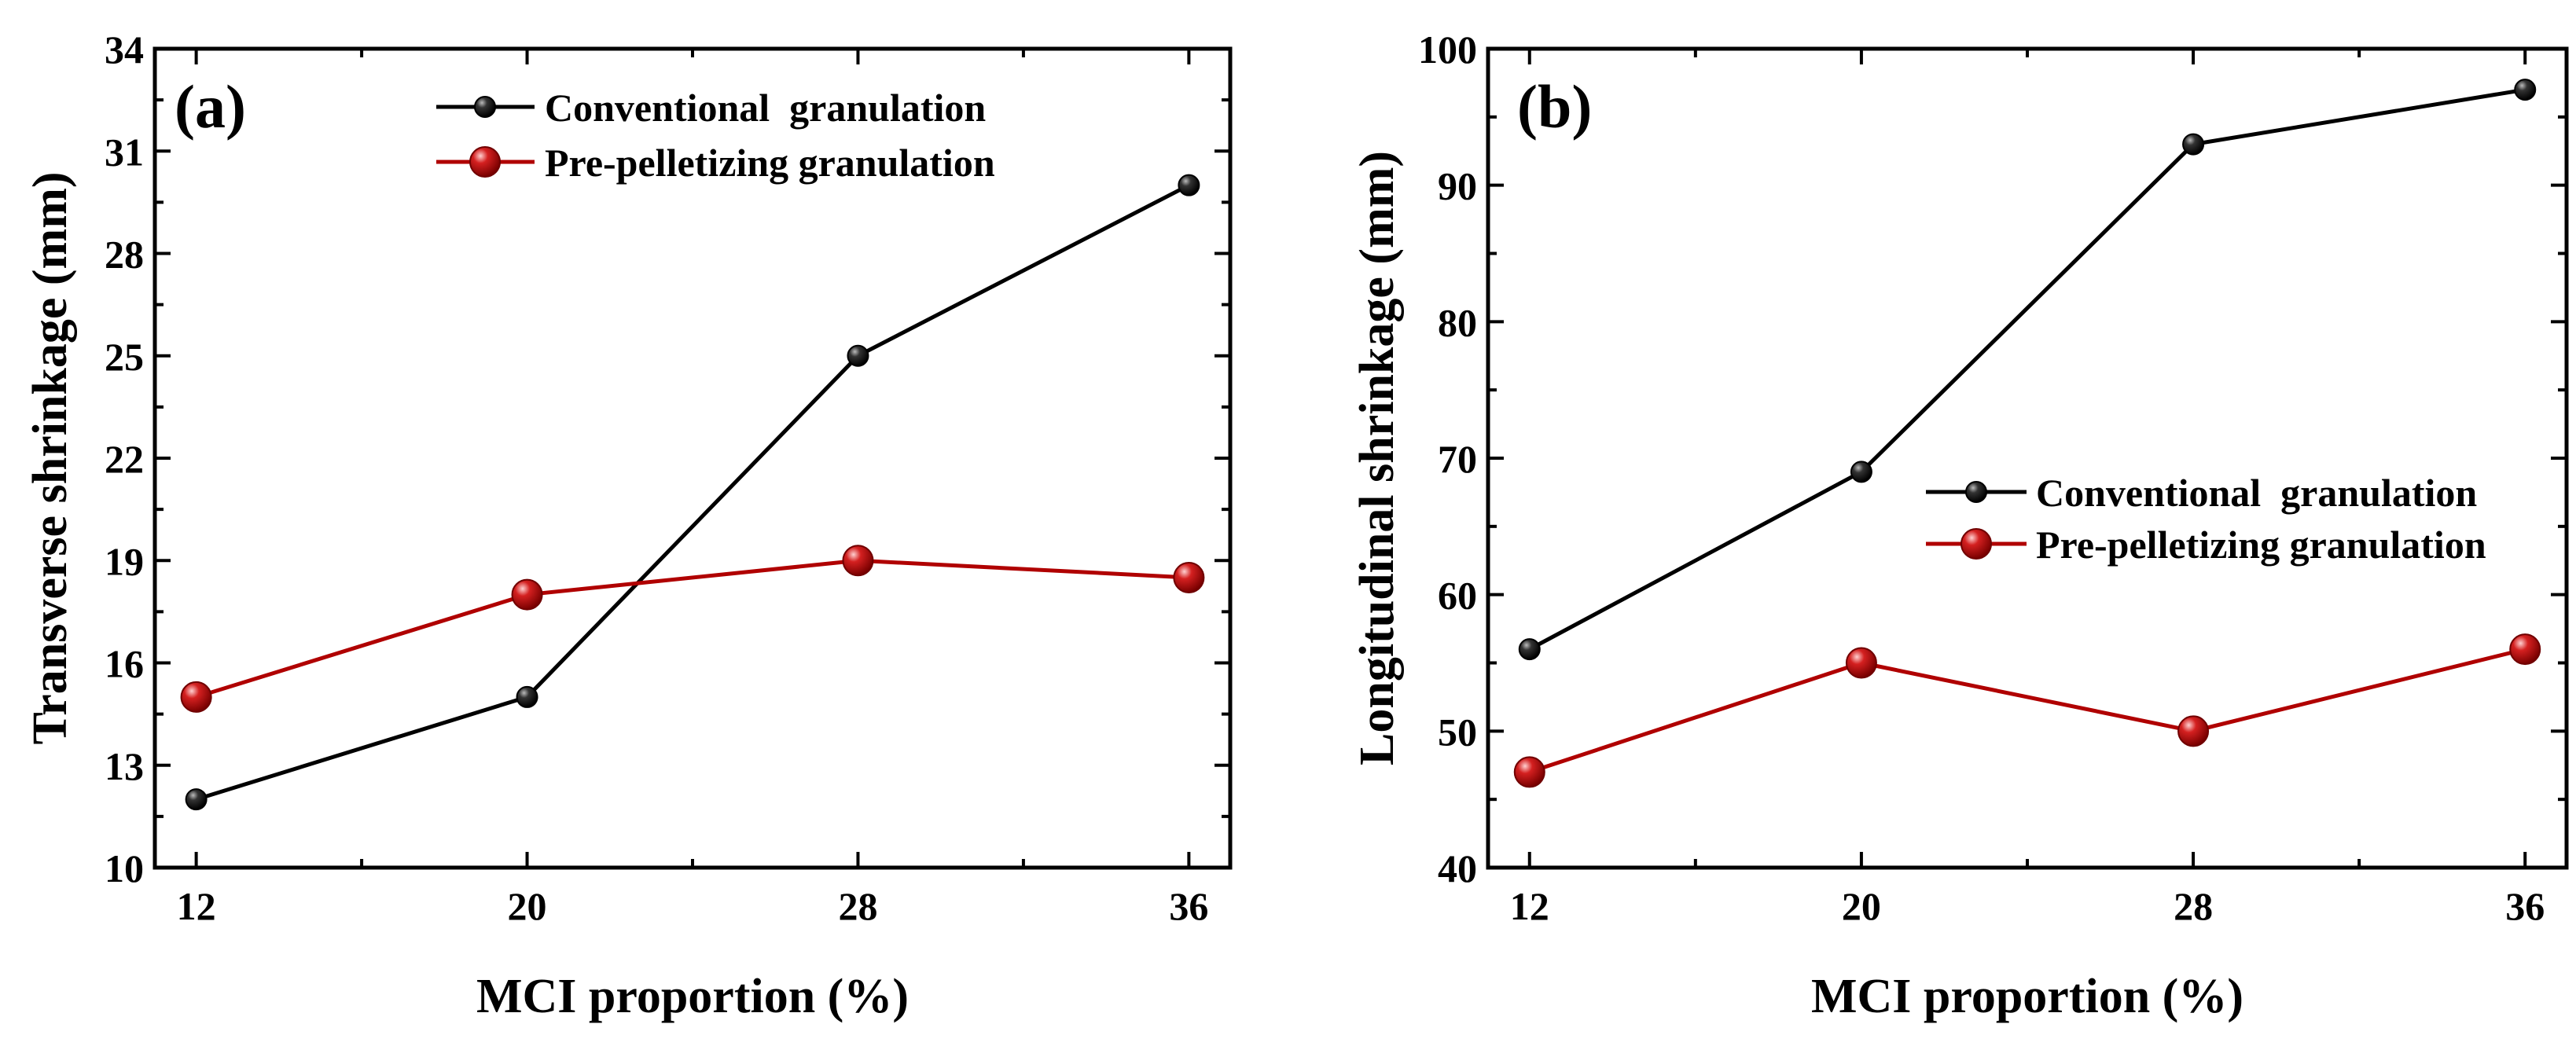  I want to click on legend-label-conventional-b: Conventional granulation, so click(2256, 493).